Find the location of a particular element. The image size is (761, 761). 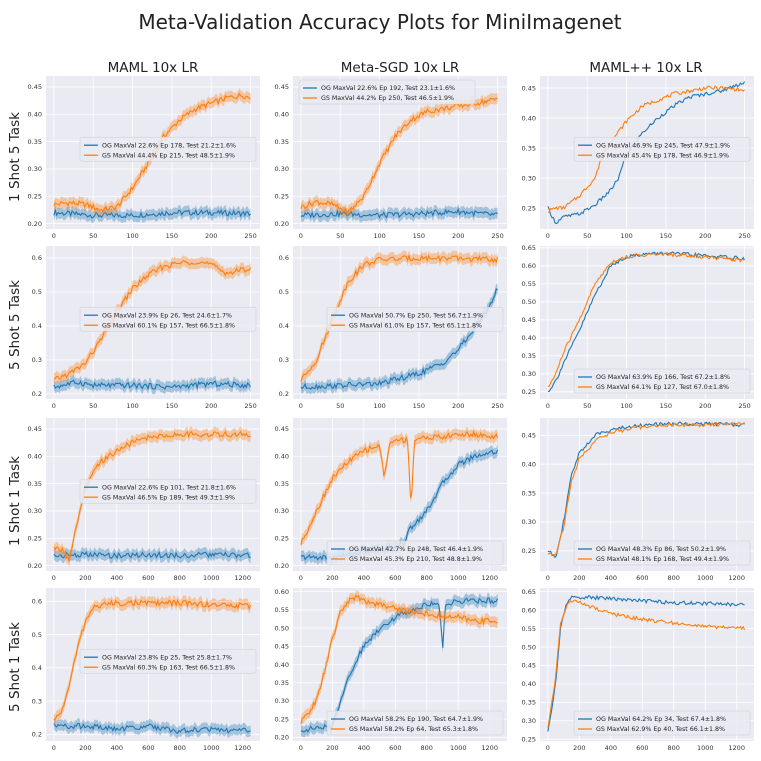

x-tick-label: 600 is located at coordinates (395, 578).